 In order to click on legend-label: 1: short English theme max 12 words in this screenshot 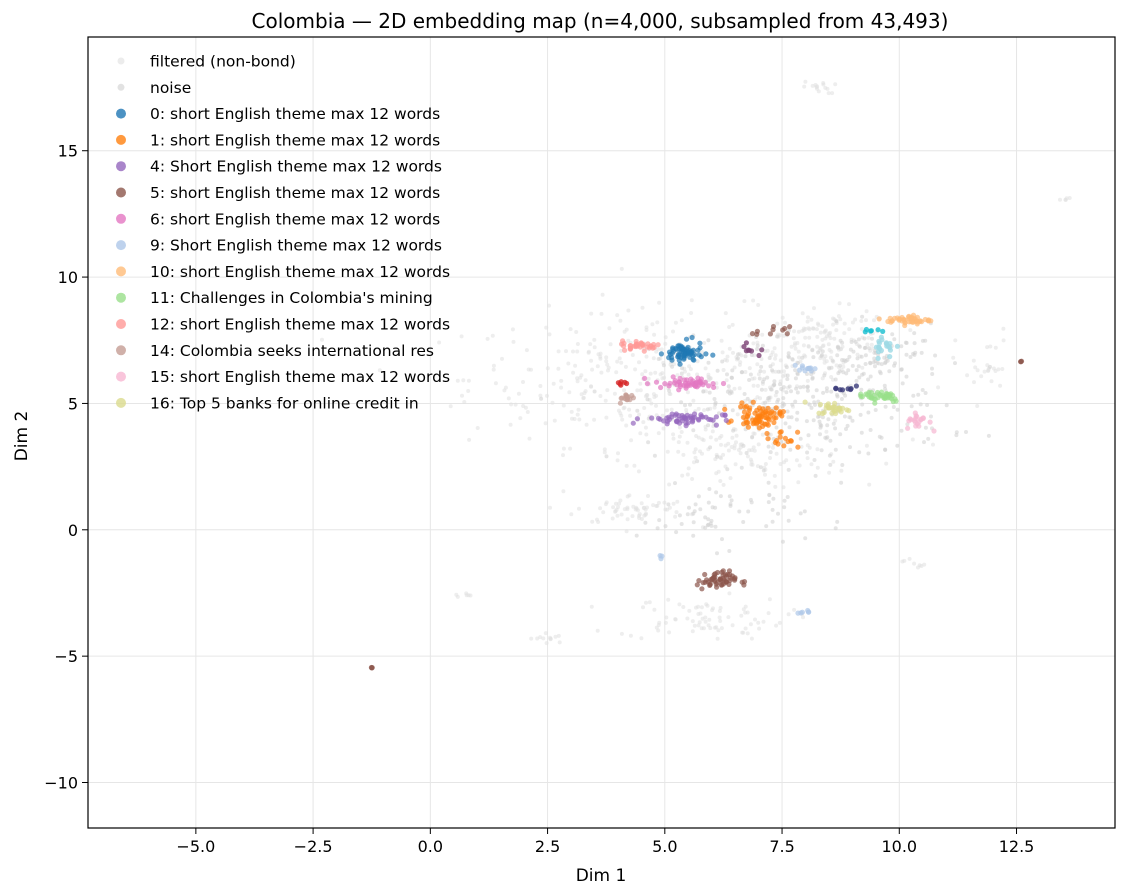, I will do `click(295, 140)`.